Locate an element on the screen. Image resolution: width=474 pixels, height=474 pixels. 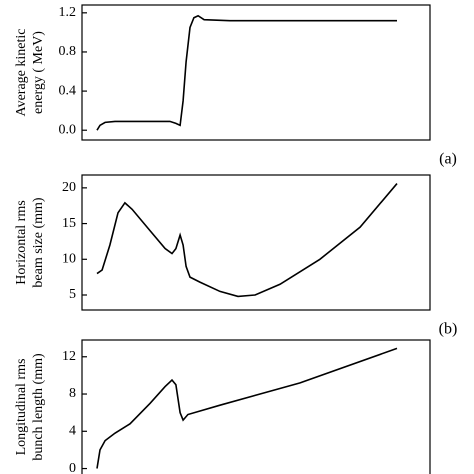
y-axis-label: Average kinetic is located at coordinates (21, 73).